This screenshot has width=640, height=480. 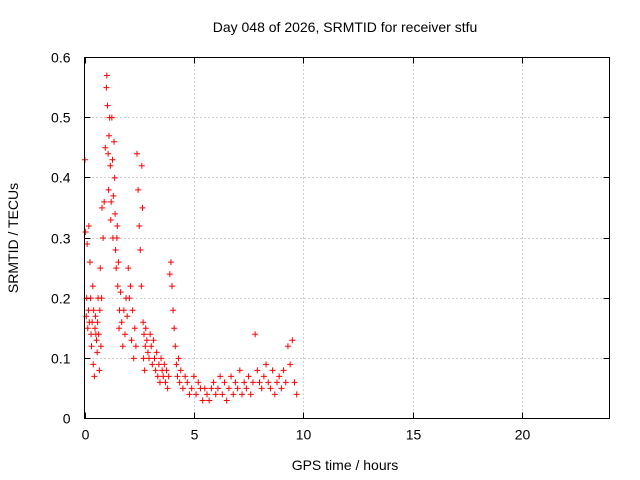 What do you see at coordinates (61, 118) in the screenshot?
I see `y-tick-label: 0.5` at bounding box center [61, 118].